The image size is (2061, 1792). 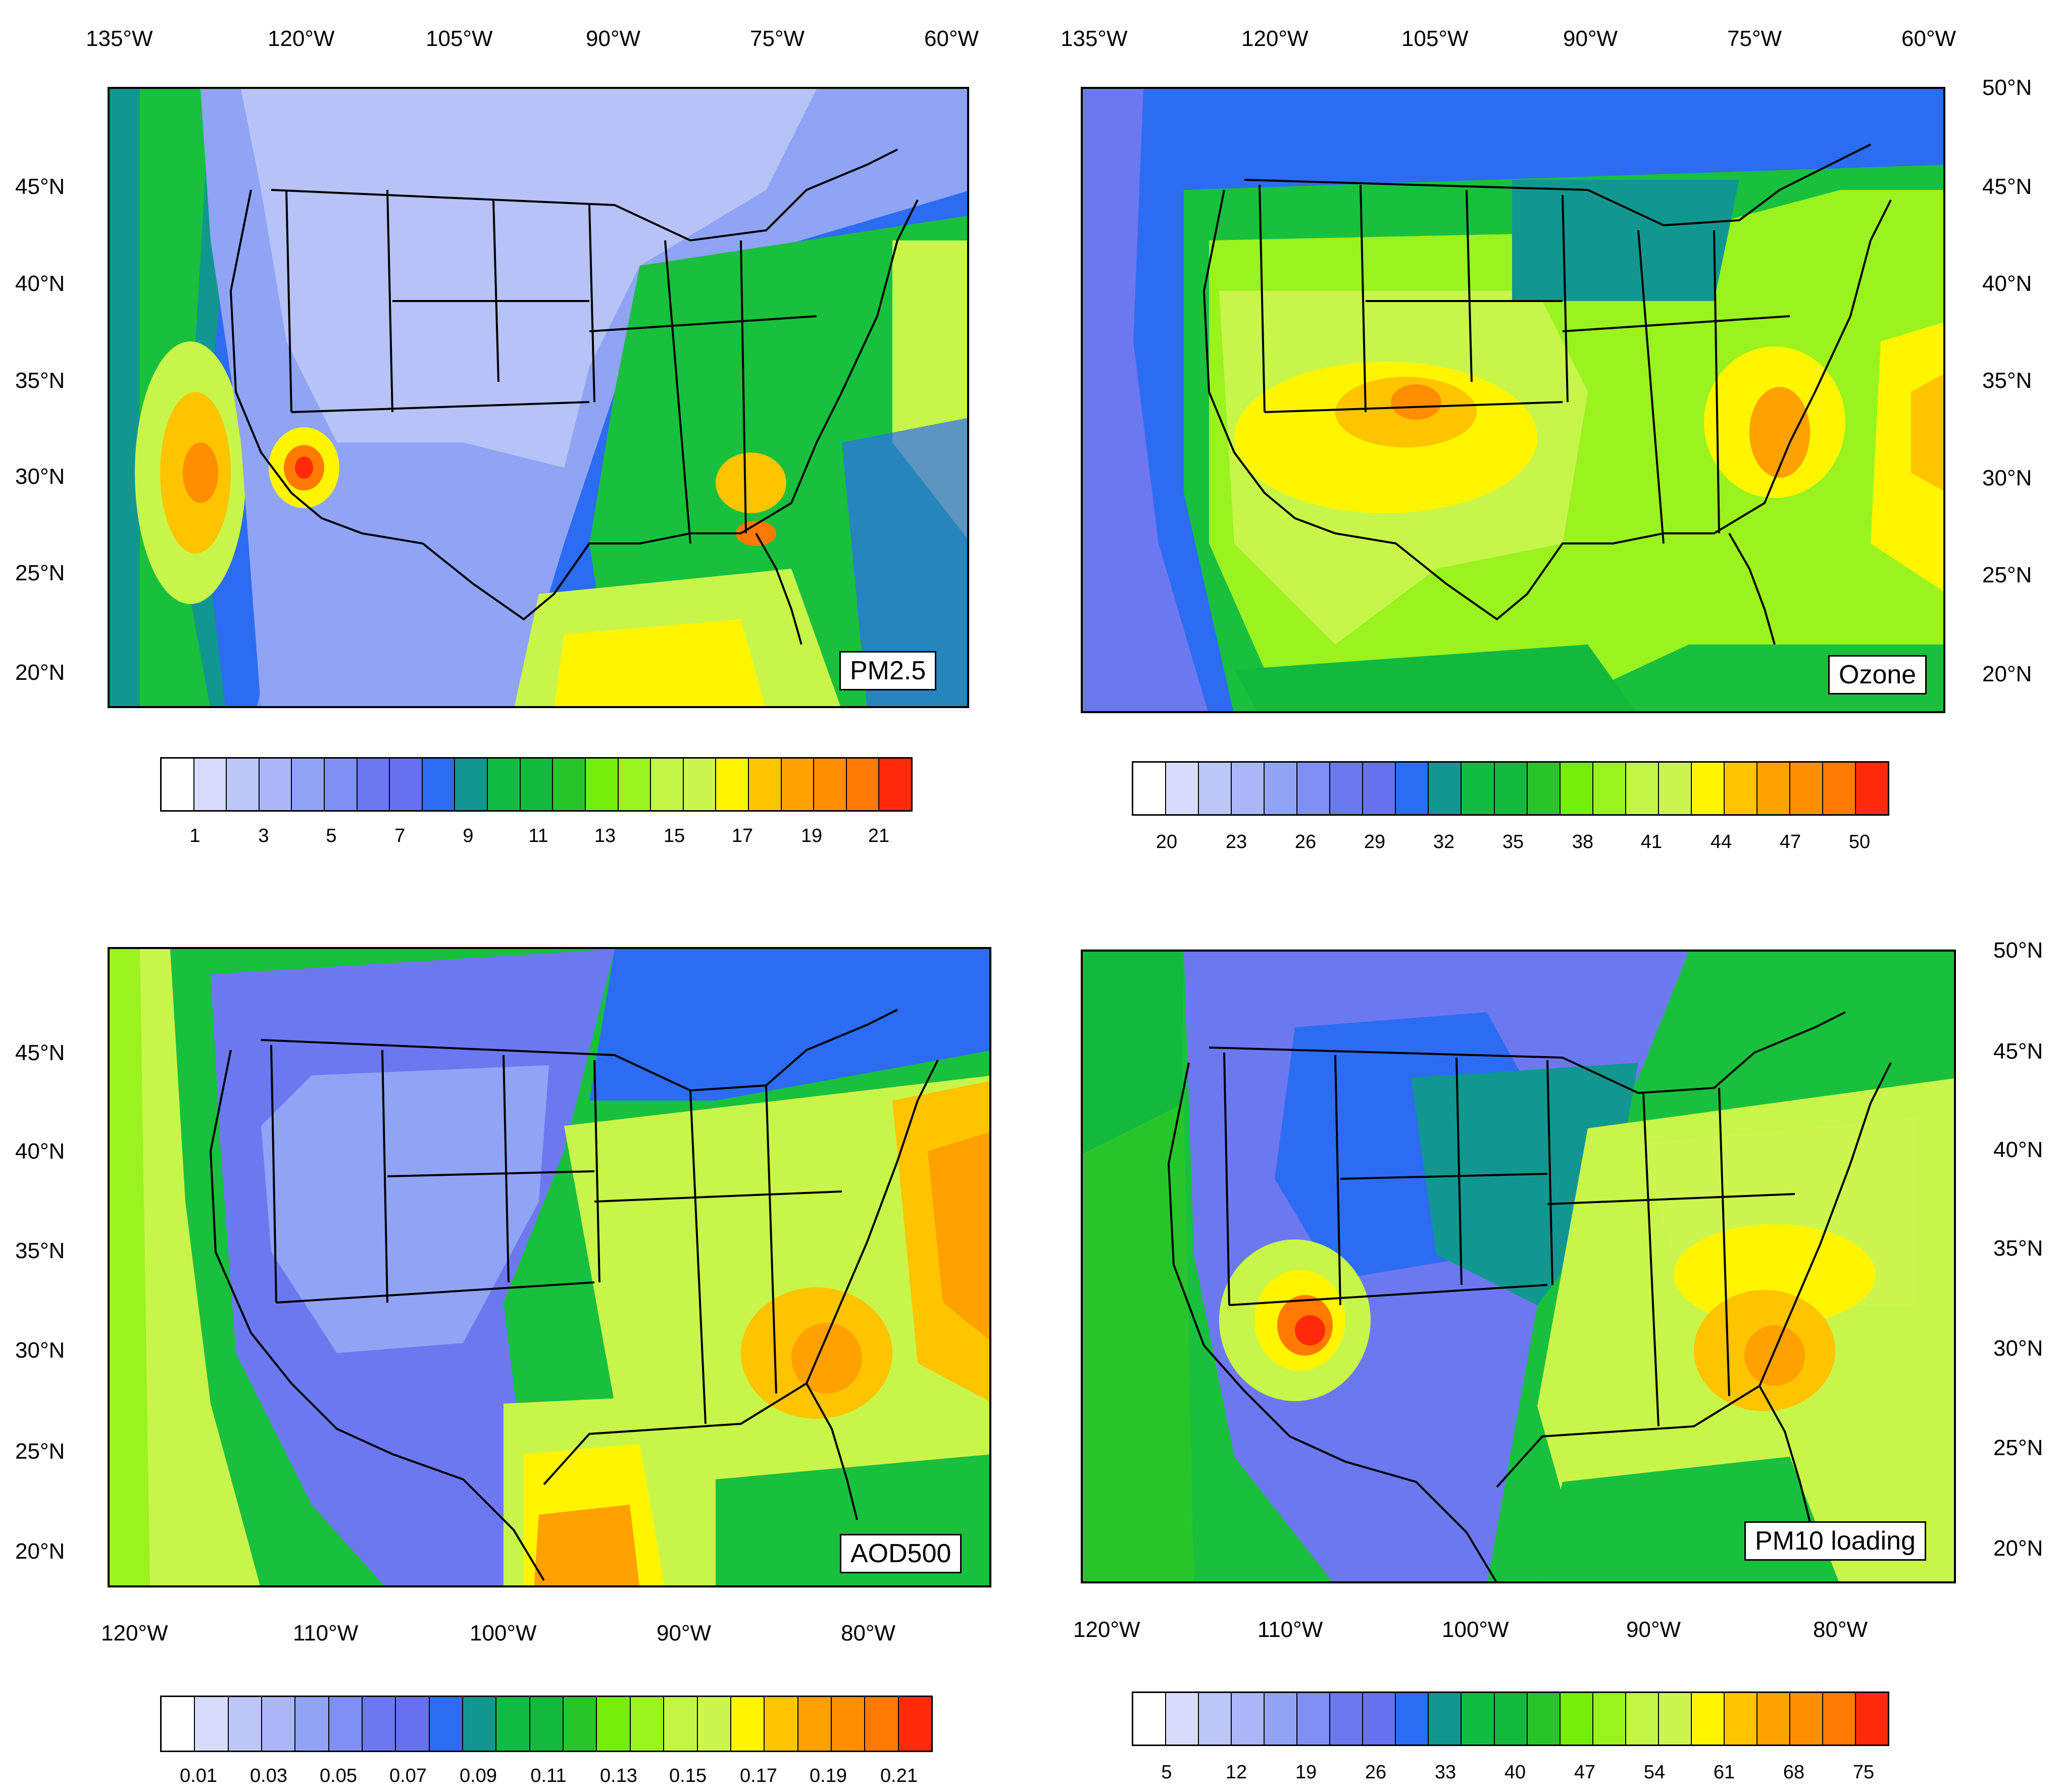 I want to click on colorbar-label: 75, so click(x=1864, y=1772).